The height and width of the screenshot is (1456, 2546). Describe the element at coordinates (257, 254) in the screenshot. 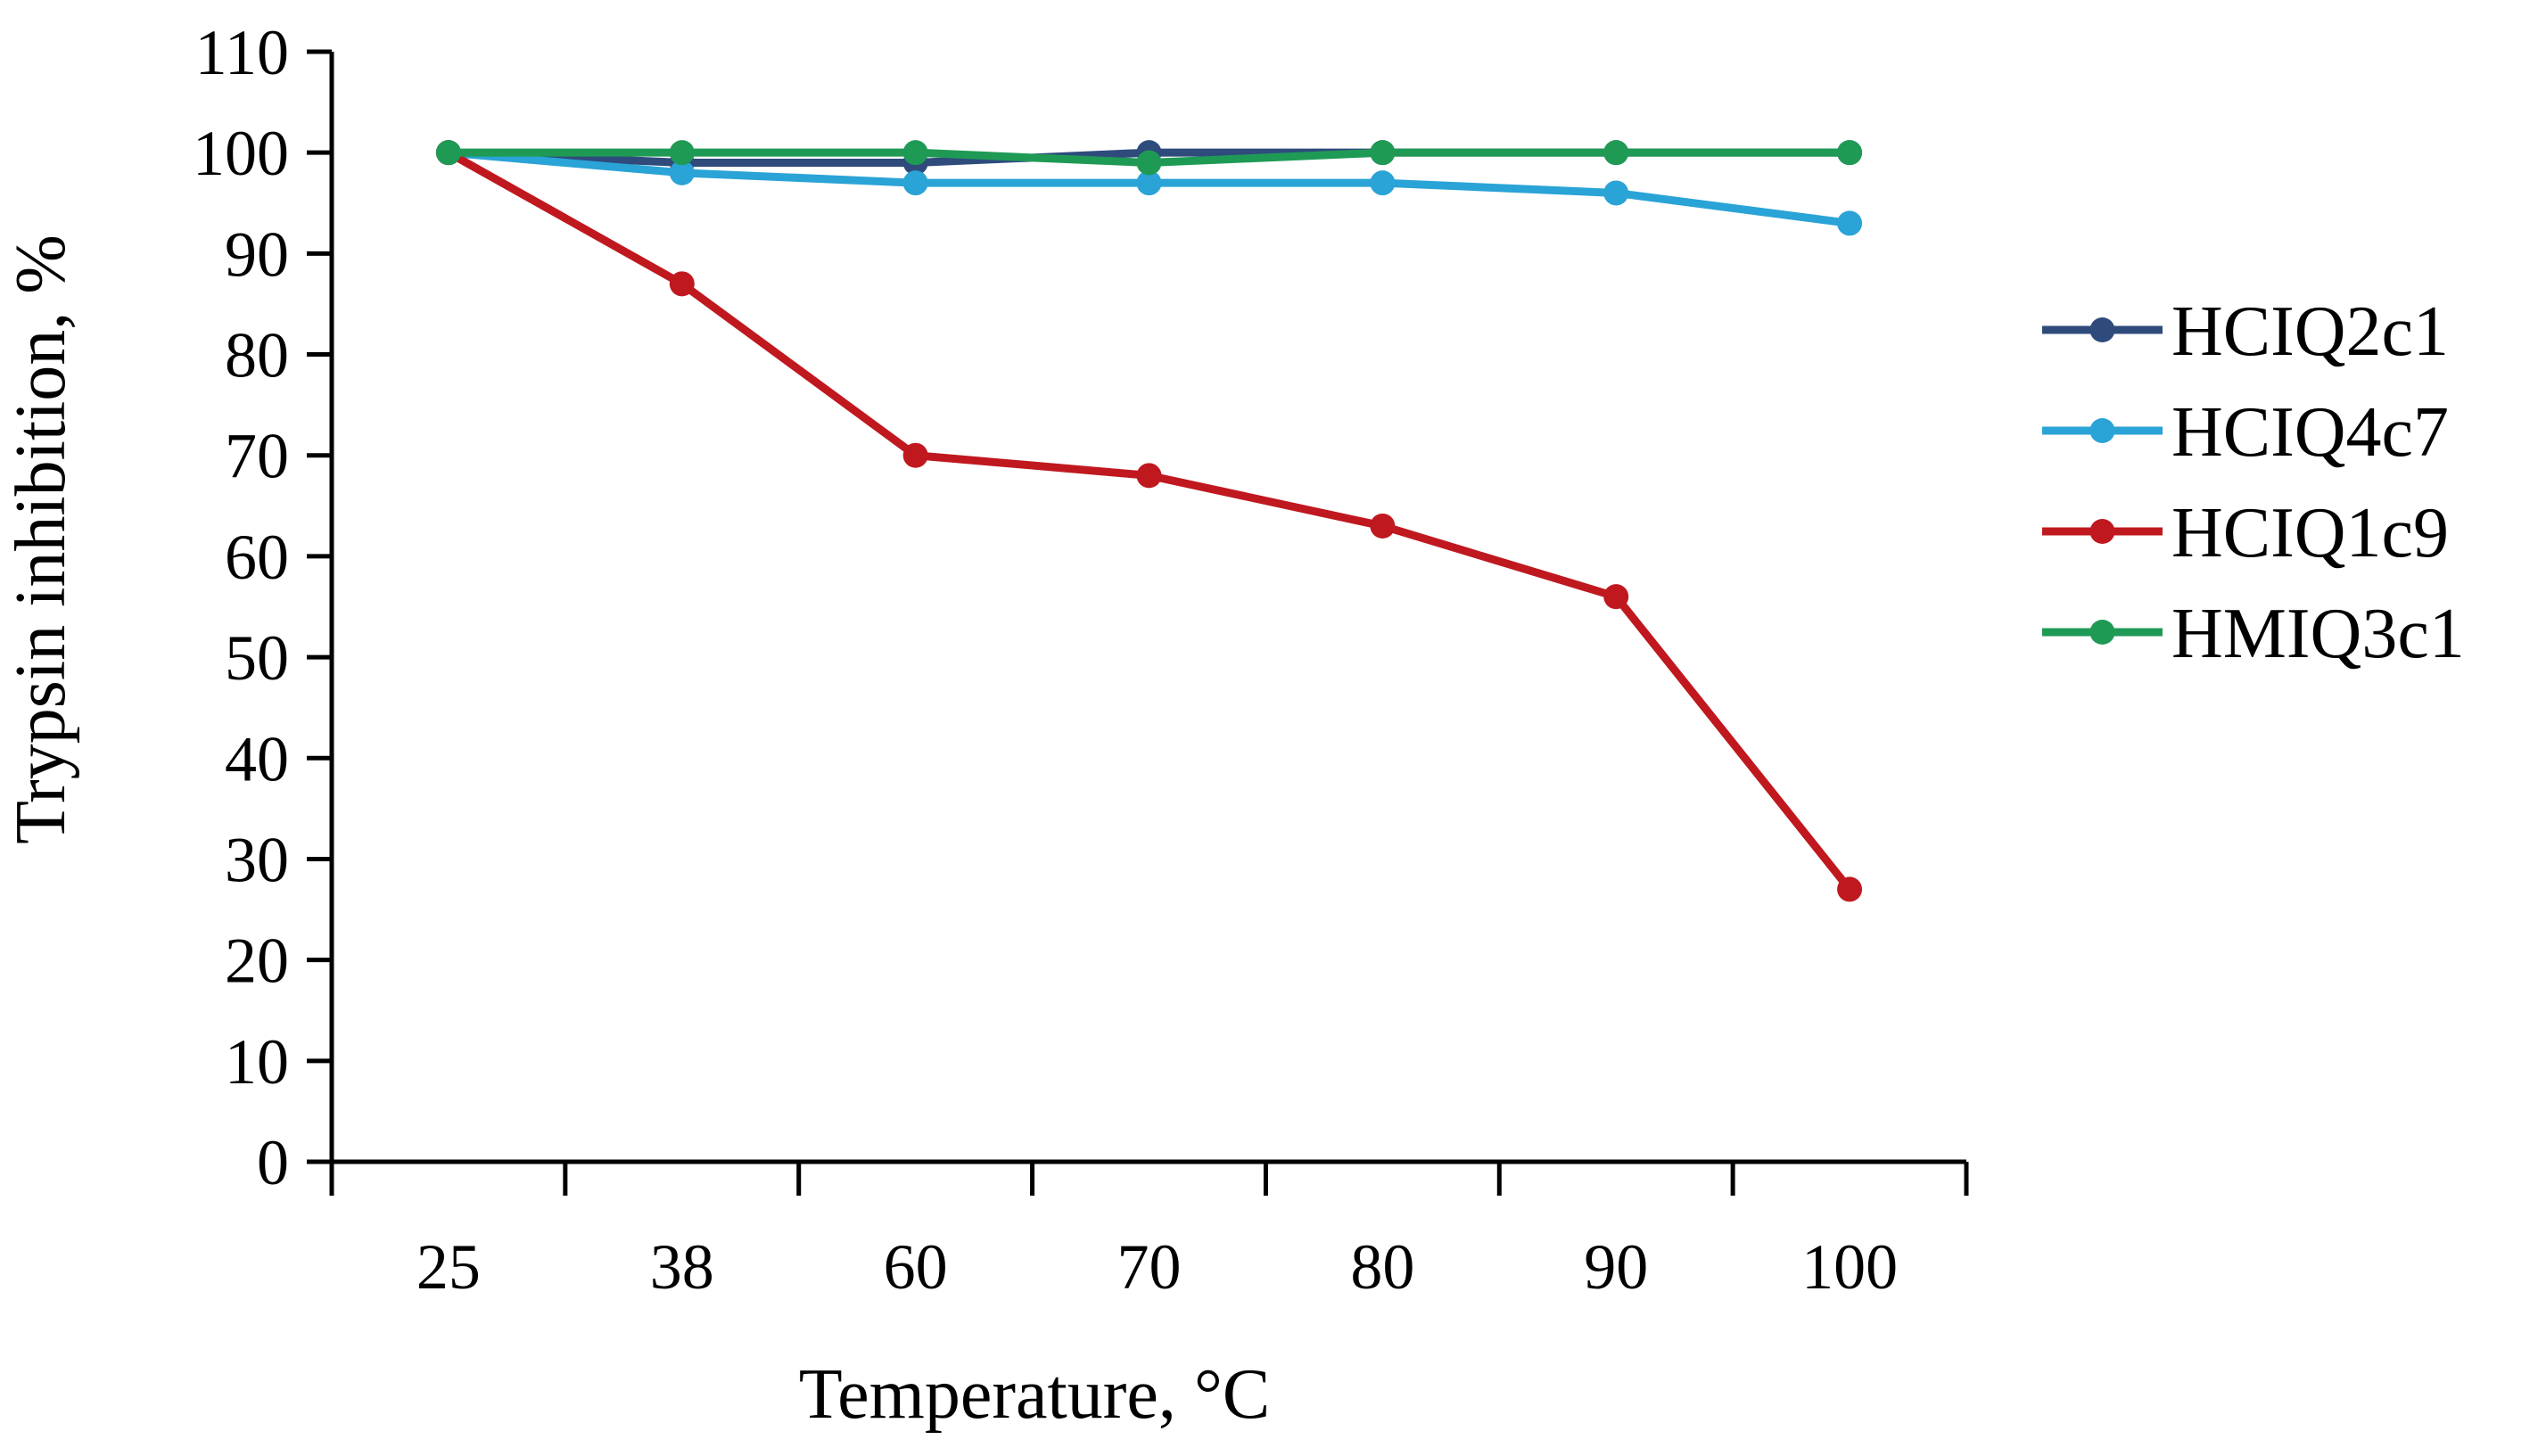

I see `y-tick-label: 90` at that location.